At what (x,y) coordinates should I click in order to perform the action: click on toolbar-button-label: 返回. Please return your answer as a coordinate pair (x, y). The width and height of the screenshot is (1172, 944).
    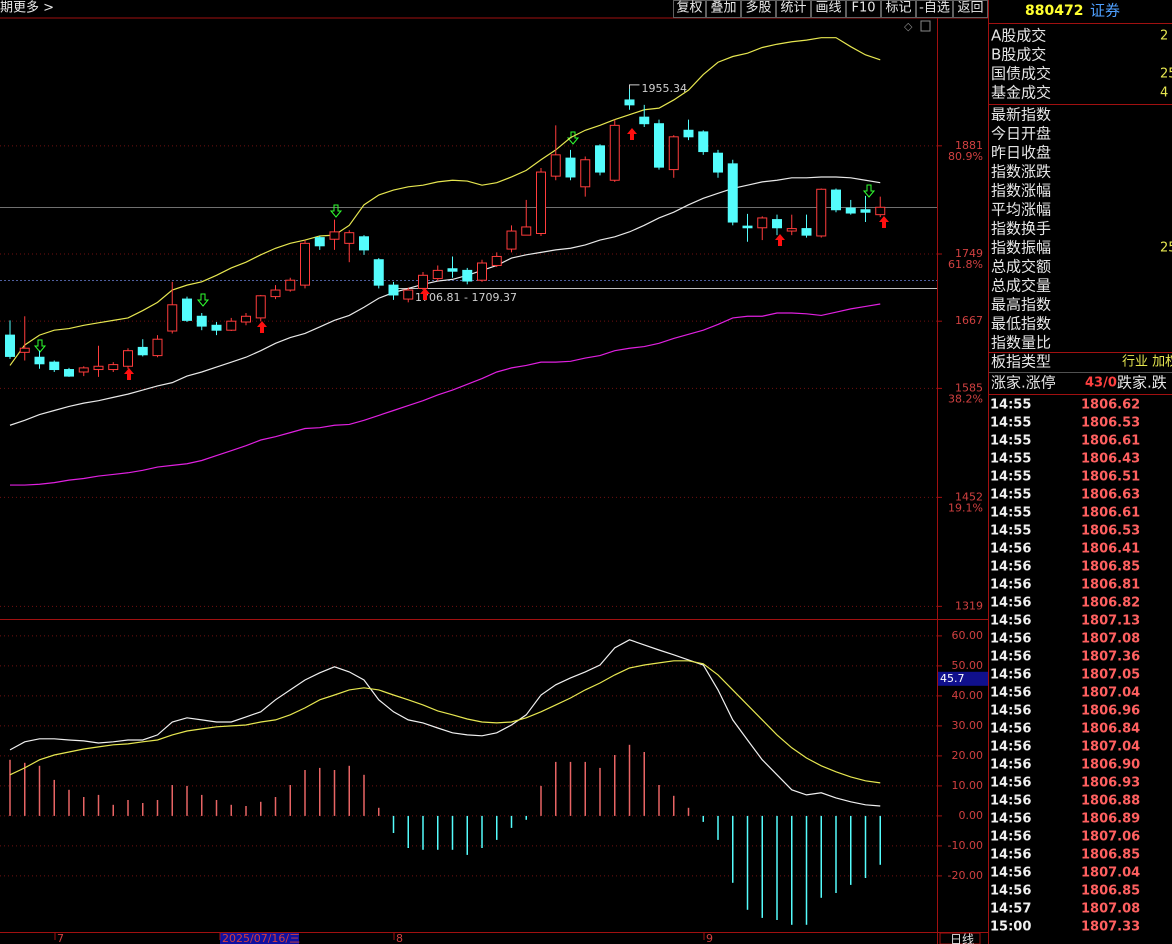
    Looking at the image, I should click on (970, 8).